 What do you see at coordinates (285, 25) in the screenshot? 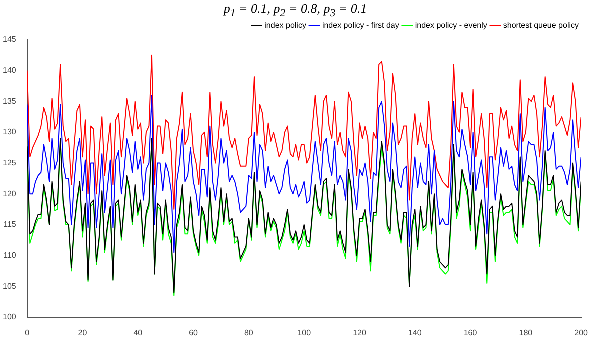
I see `legend-label: index policy` at bounding box center [285, 25].